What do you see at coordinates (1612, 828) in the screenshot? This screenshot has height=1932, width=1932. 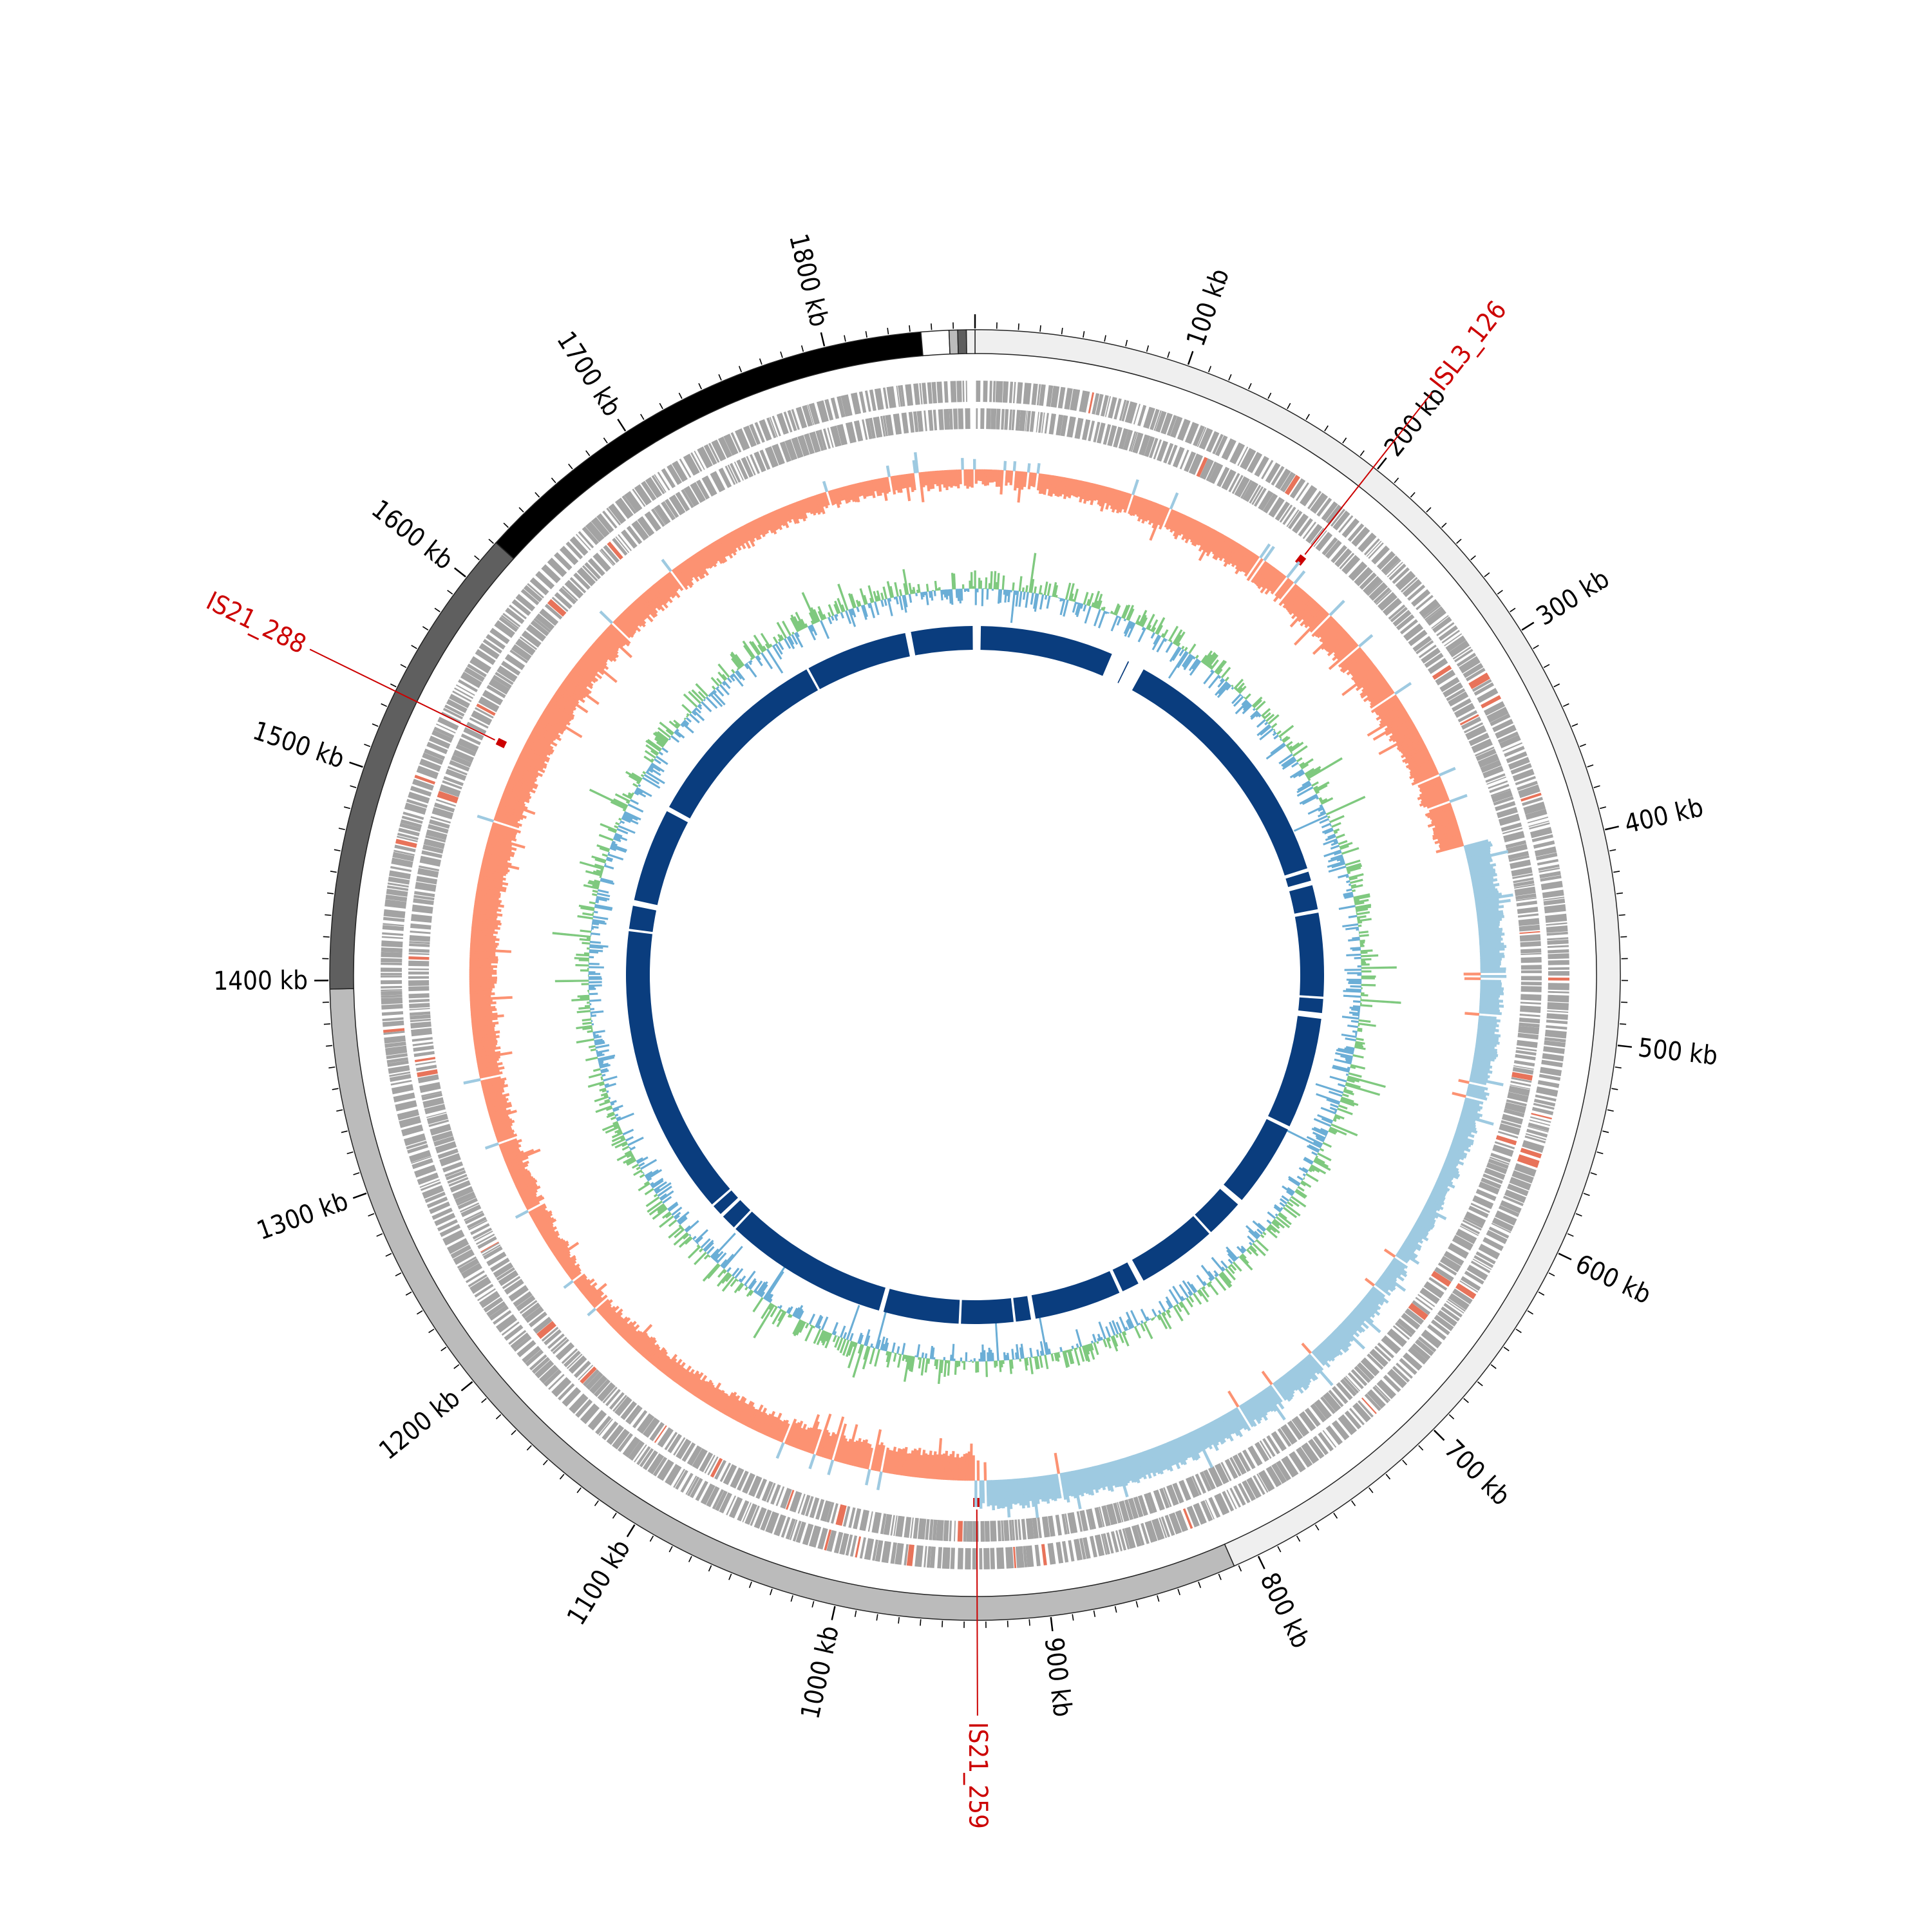 I see `major-tick` at bounding box center [1612, 828].